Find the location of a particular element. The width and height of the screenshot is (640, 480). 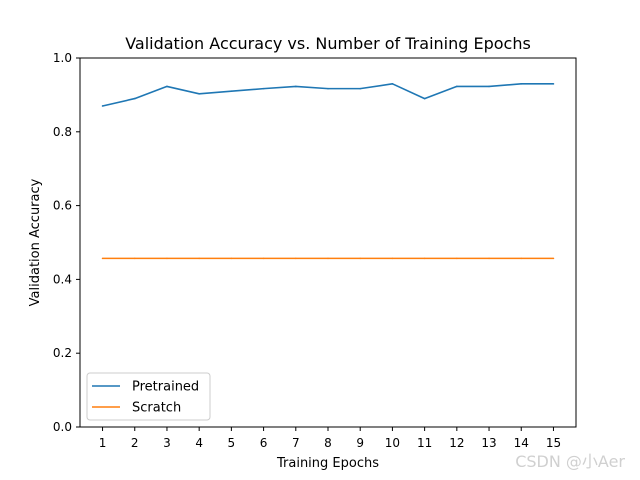

x-tick-label: 3 is located at coordinates (167, 443).